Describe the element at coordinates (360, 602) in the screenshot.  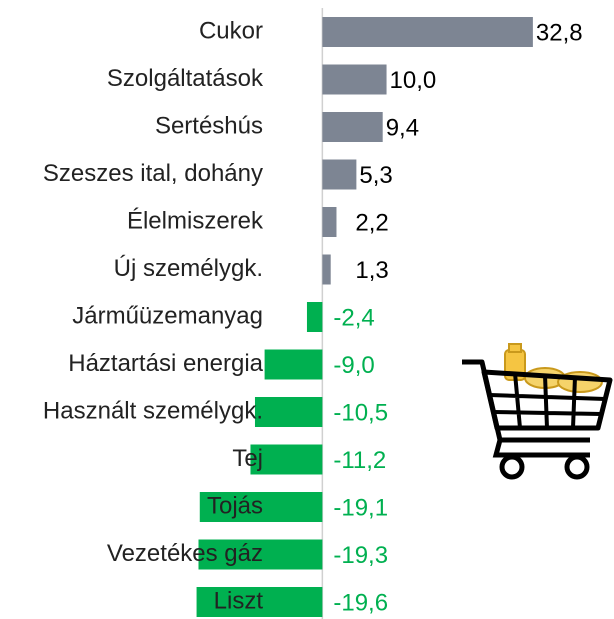
I see `value-label: -19,6` at that location.